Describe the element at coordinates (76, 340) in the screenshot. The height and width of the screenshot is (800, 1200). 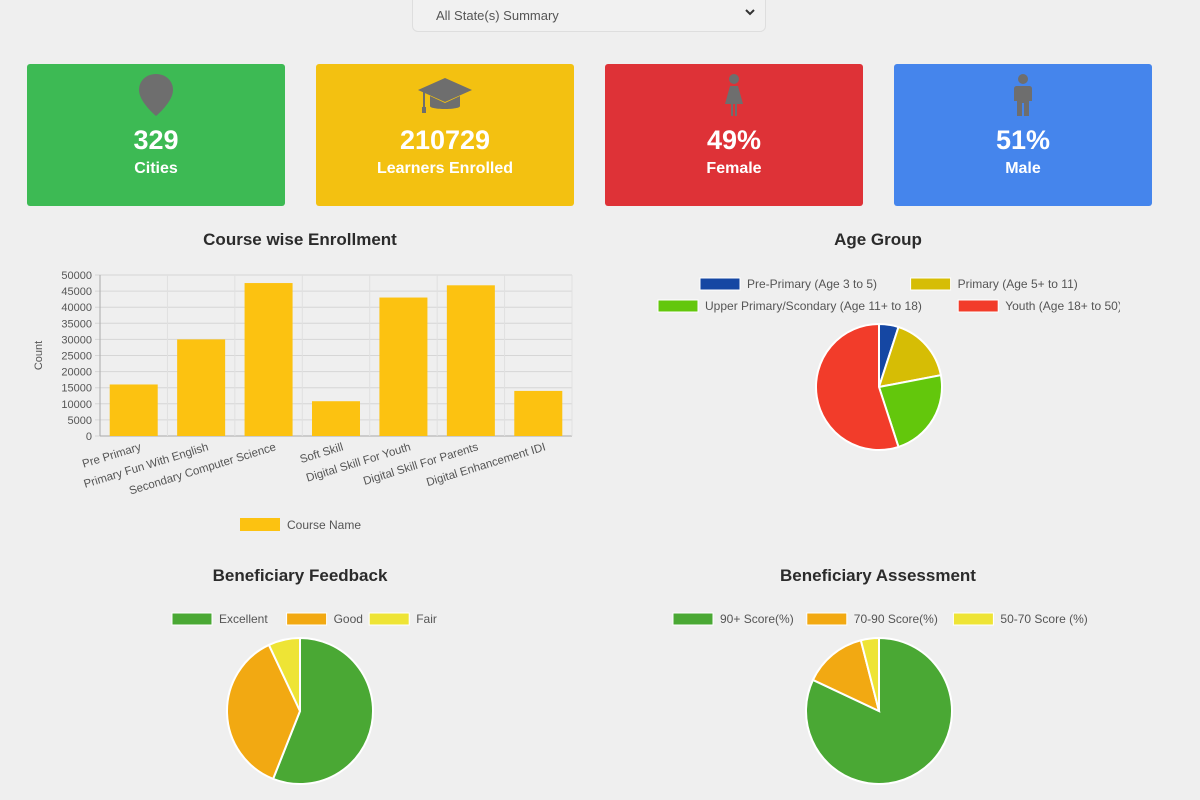
I see `y-tick-label: 30000` at that location.